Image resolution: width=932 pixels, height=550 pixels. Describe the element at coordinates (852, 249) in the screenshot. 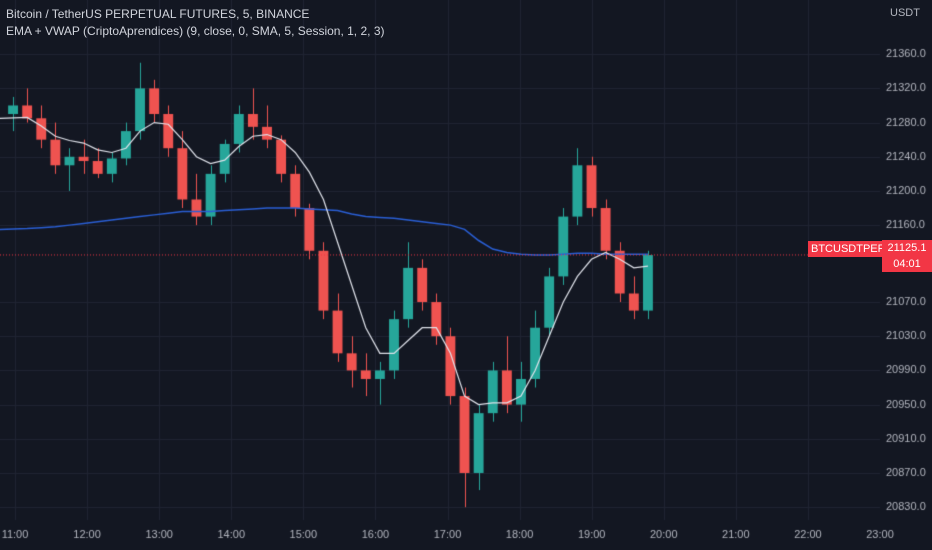

I see `symbol-price-label: BTCUSDTPERP` at that location.